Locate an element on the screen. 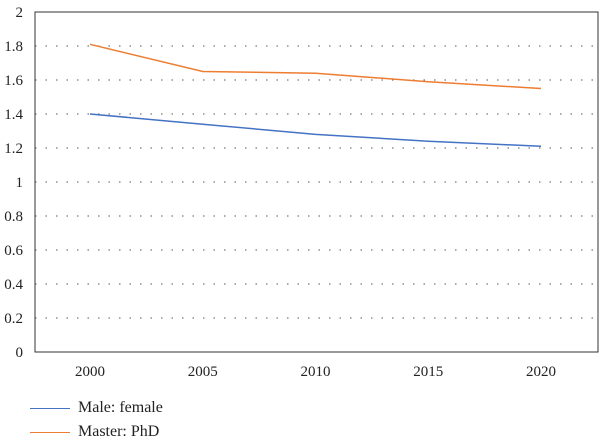 Image resolution: width=600 pixels, height=447 pixels. y-tick-label: 2 is located at coordinates (20, 13).